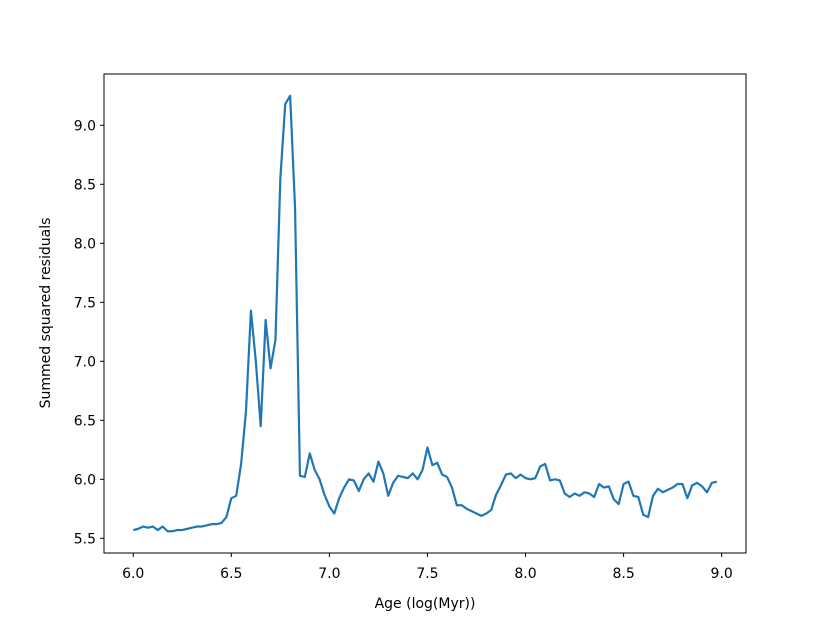 The height and width of the screenshot is (623, 830). What do you see at coordinates (85, 362) in the screenshot?
I see `y-tick-label: 7.0` at bounding box center [85, 362].